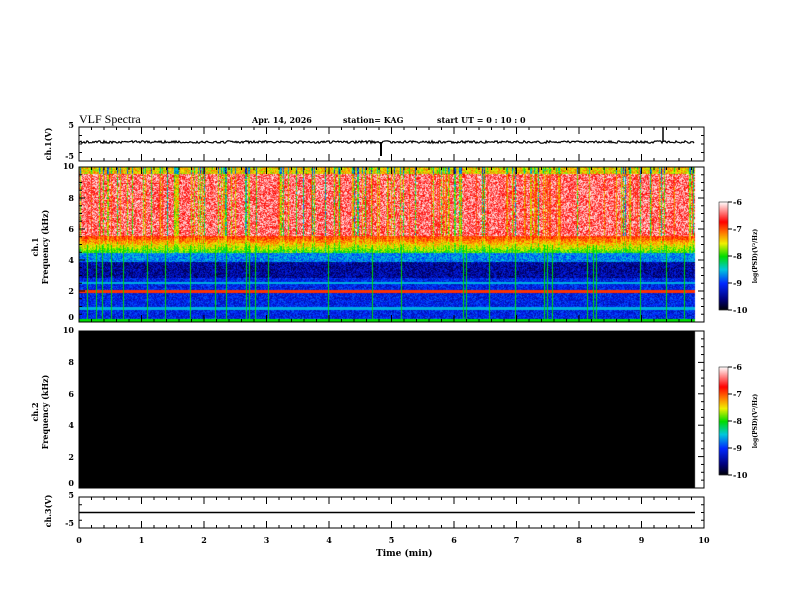 The height and width of the screenshot is (612, 792). What do you see at coordinates (516, 540) in the screenshot?
I see `x-tick-label: 7` at bounding box center [516, 540].